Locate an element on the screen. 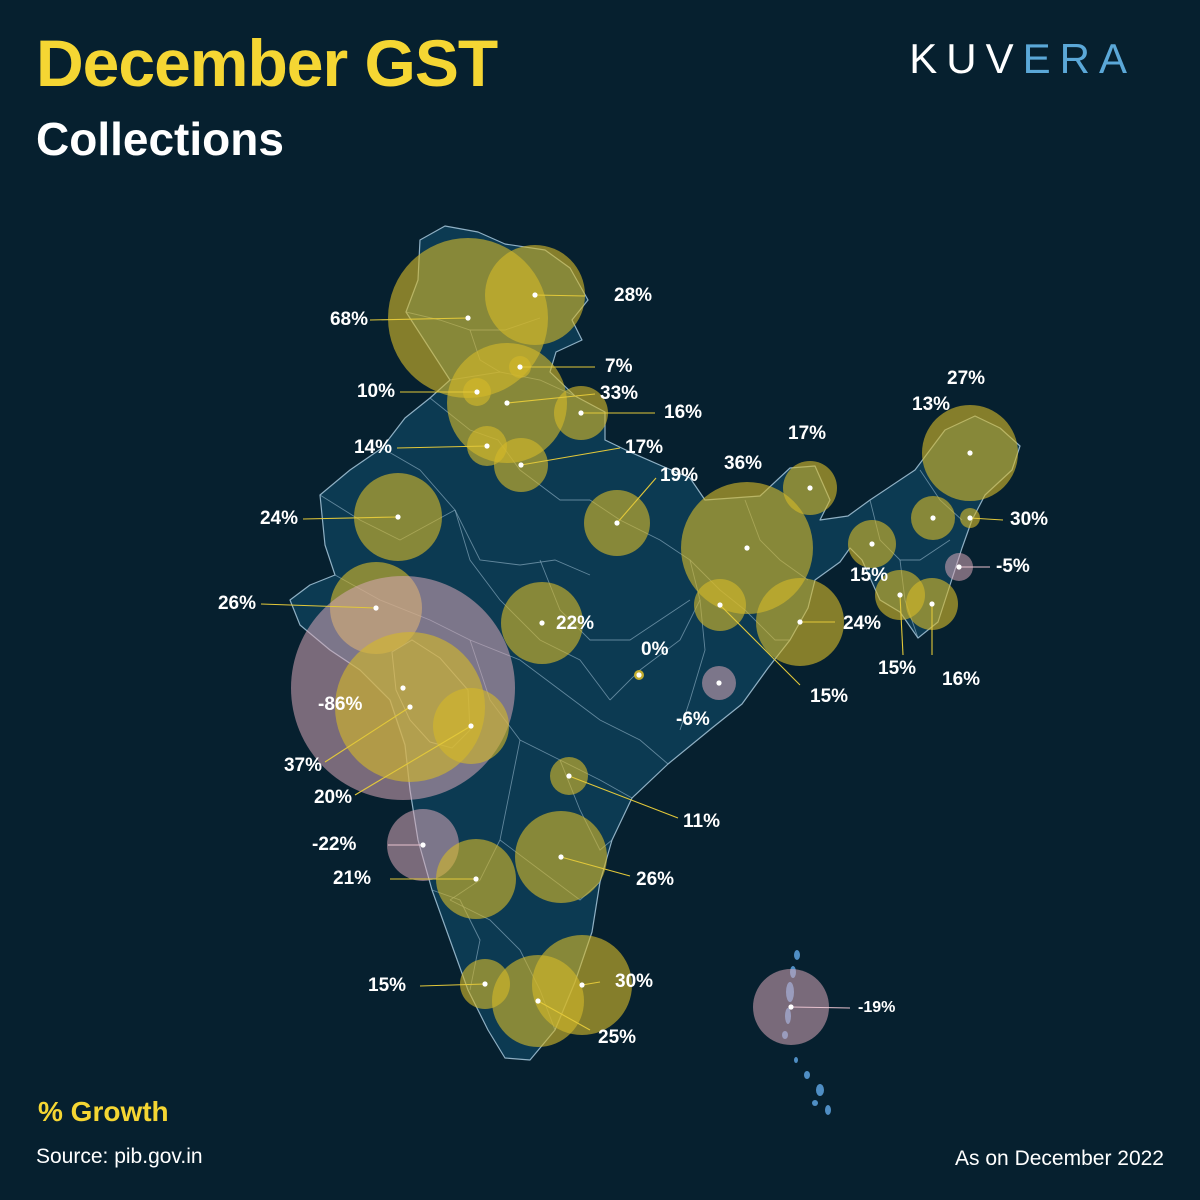 The image size is (1200, 1200). growth-label-23: 0% is located at coordinates (655, 649).